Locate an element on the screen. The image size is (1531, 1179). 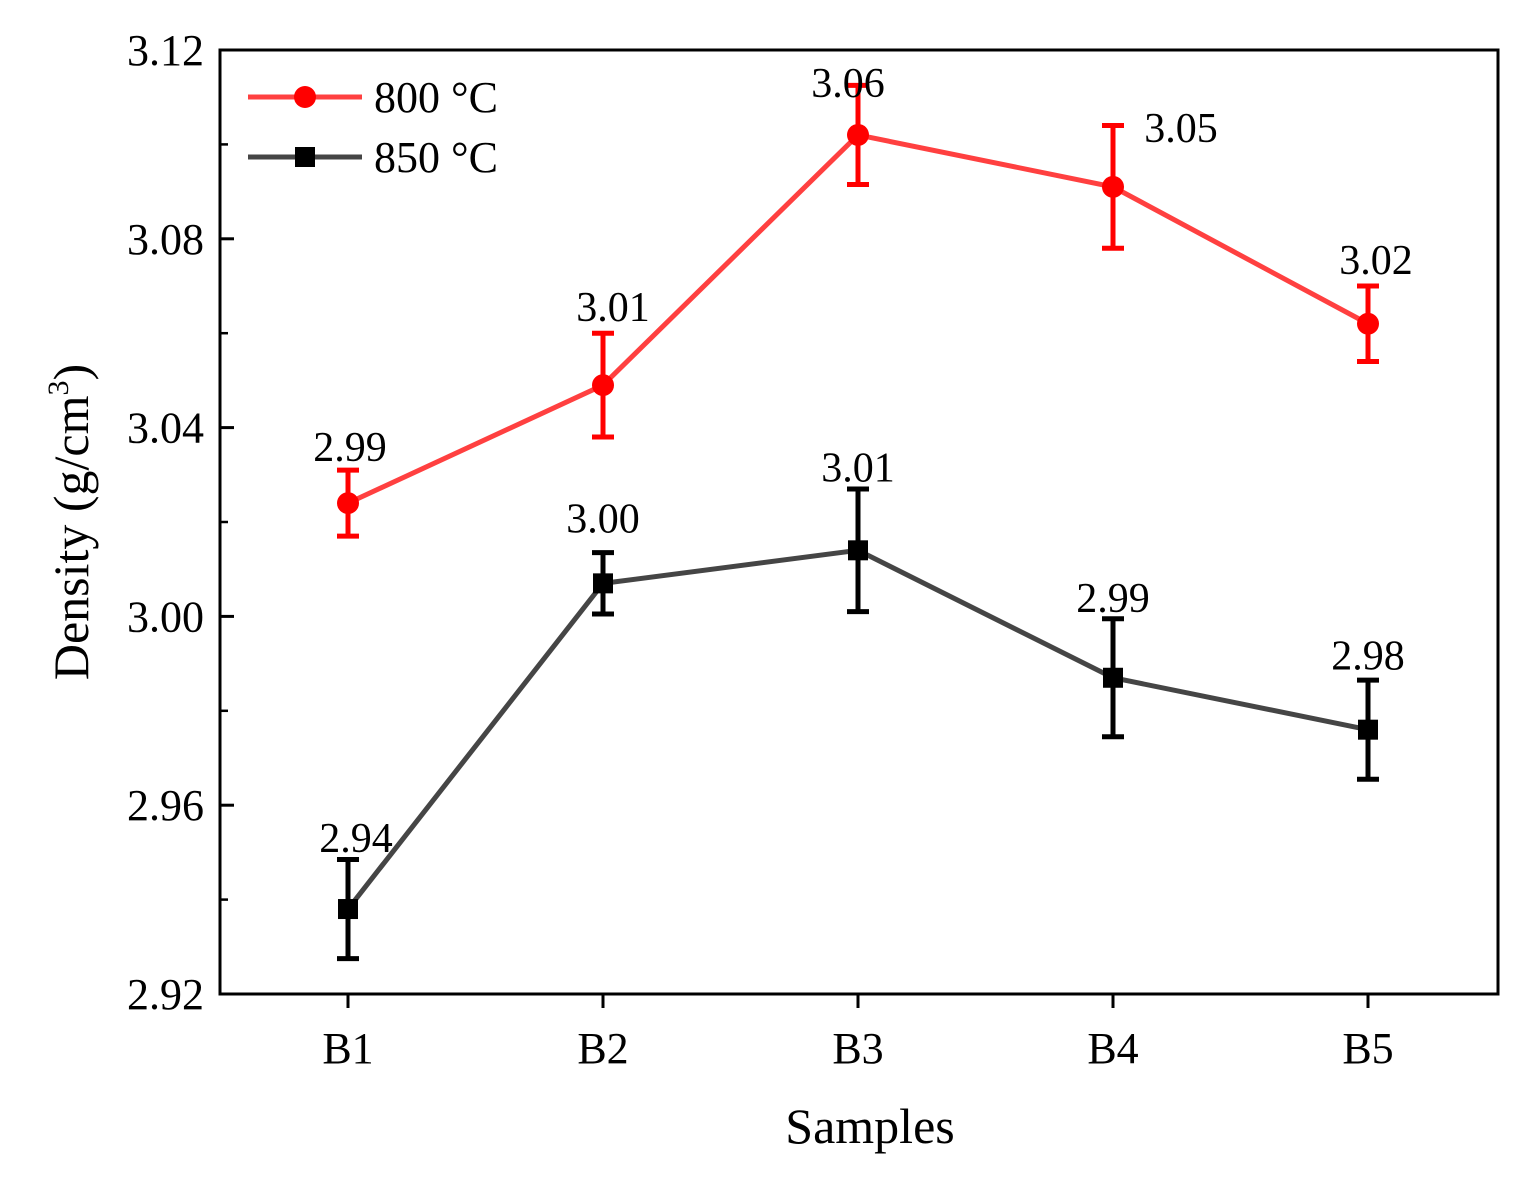
data-label: 2.94 is located at coordinates (356, 839).